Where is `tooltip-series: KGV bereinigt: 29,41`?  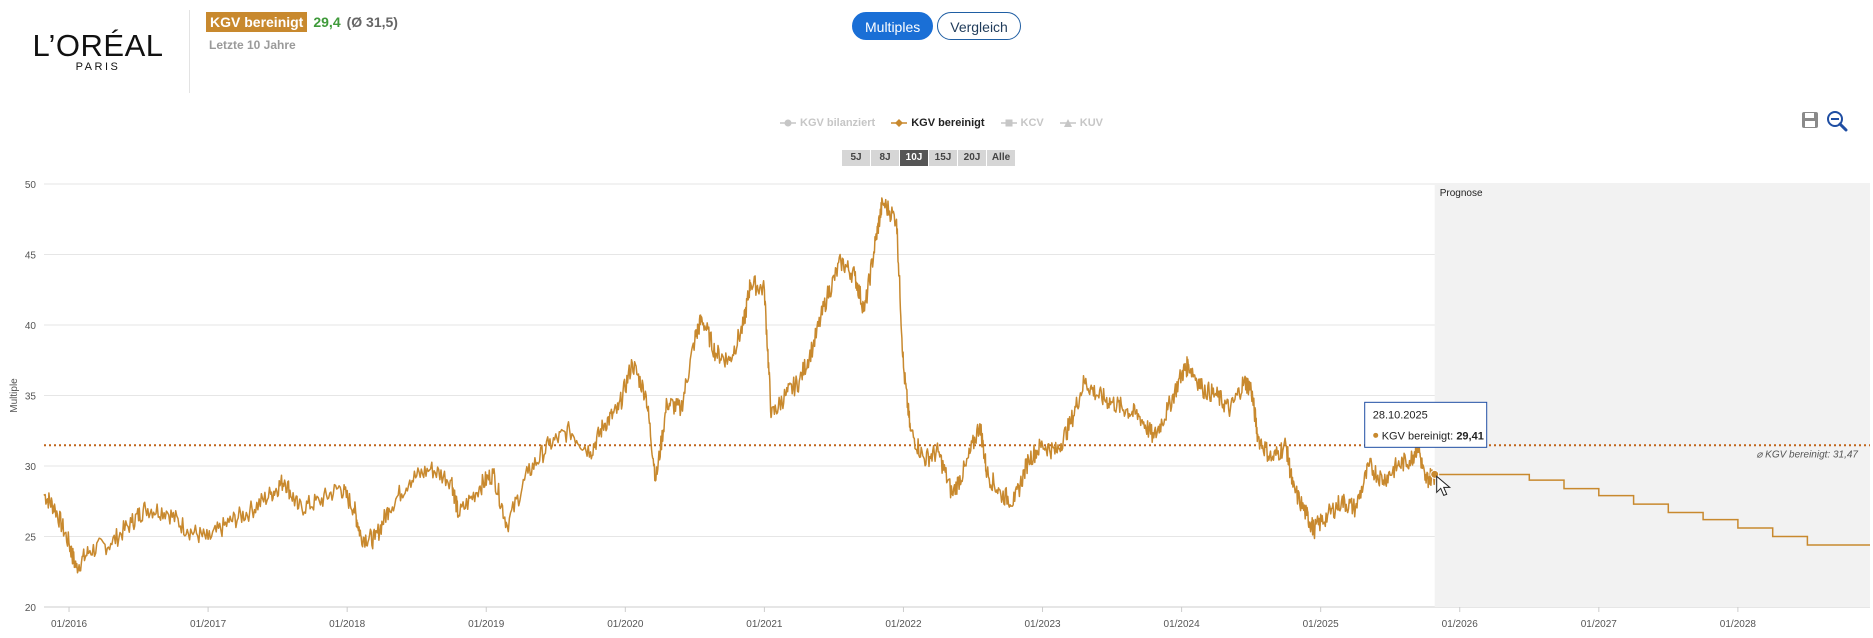 tooltip-series: KGV bereinigt: 29,41 is located at coordinates (1433, 436).